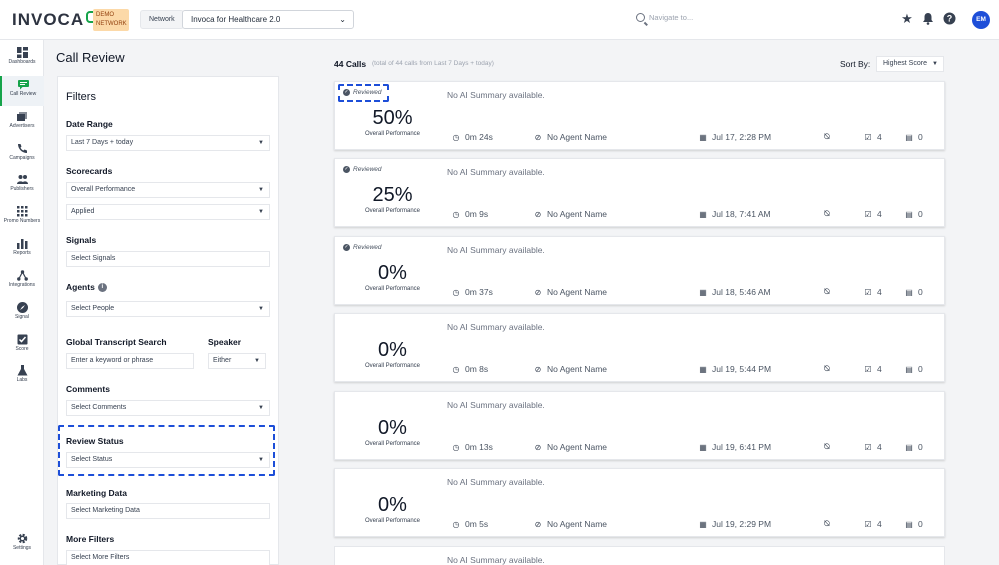 The height and width of the screenshot is (565, 999). I want to click on reviewed-highlight, so click(363, 93).